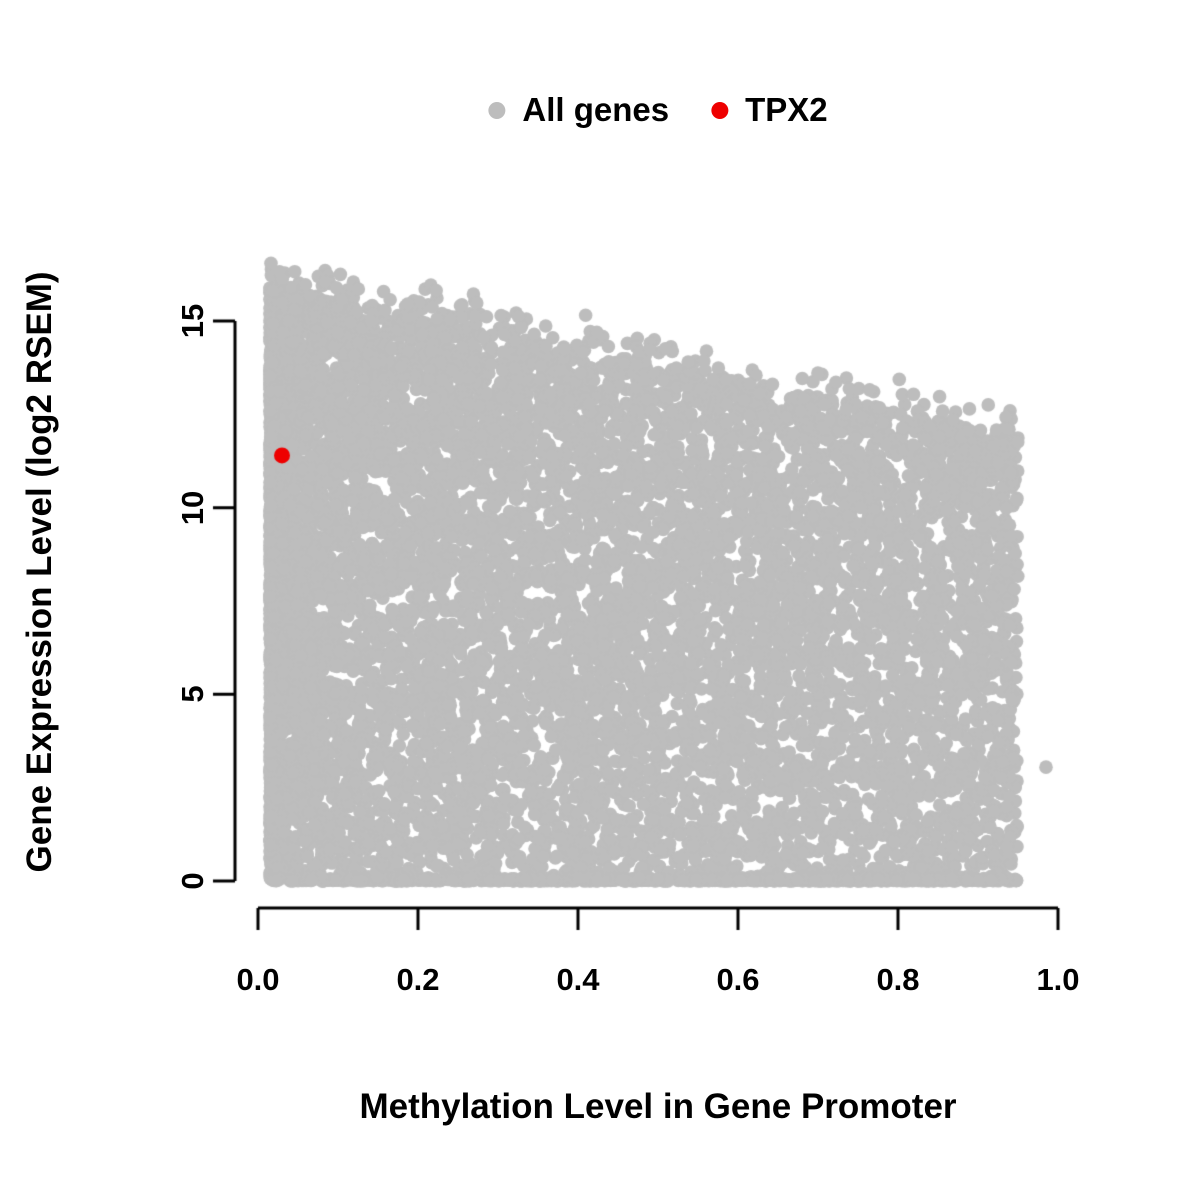 This screenshot has height=1200, width=1200. I want to click on all-genes-dot-icon, so click(497, 110).